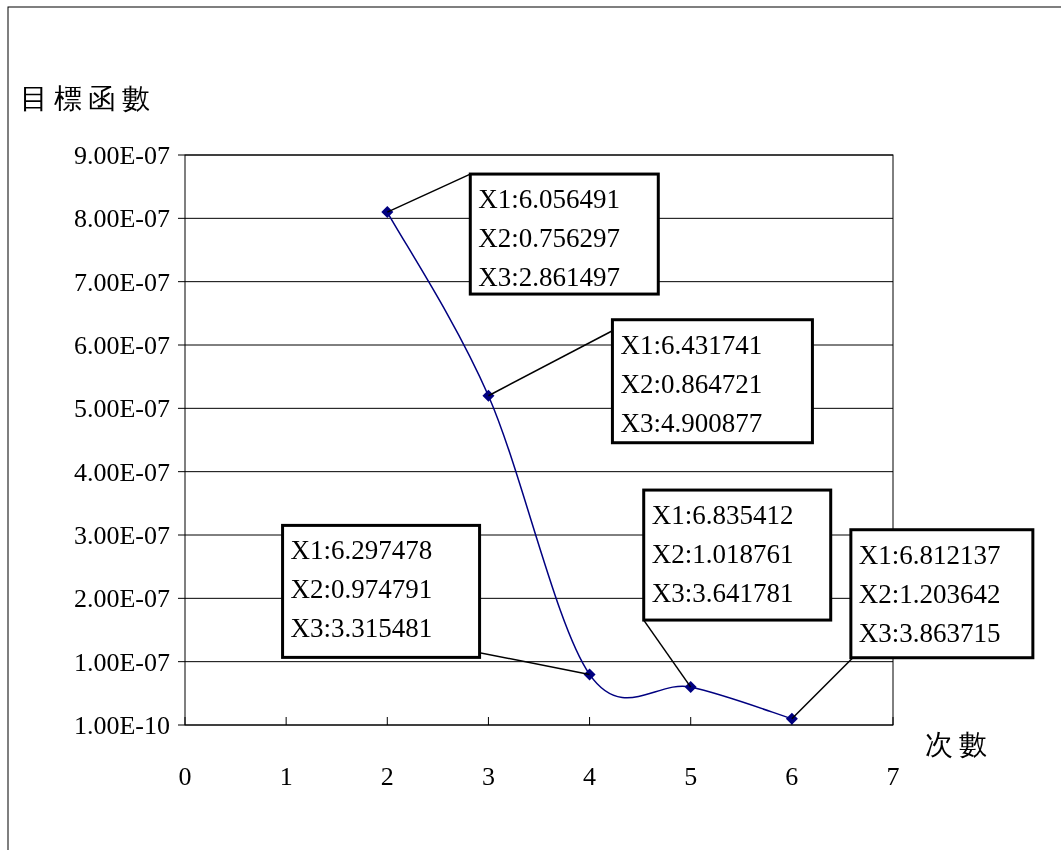  I want to click on y-tick-label: 5.00E-07, so click(121, 409).